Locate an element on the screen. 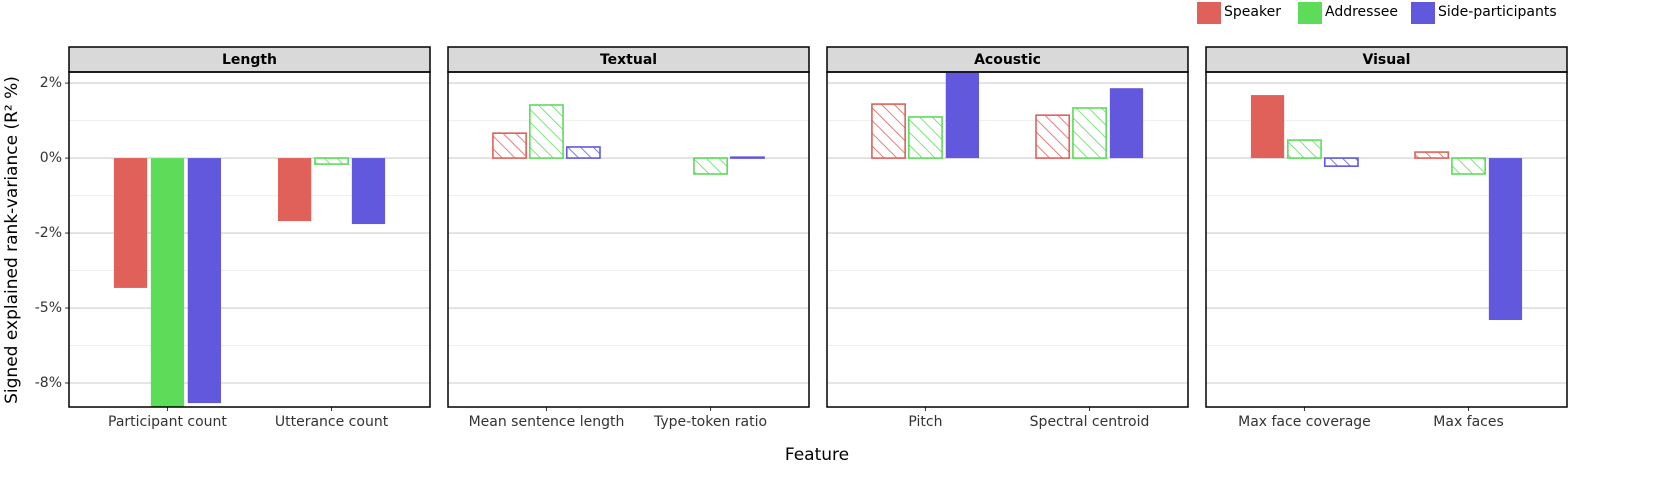 The image size is (1661, 492). y-tick-label: 0% is located at coordinates (51, 158).